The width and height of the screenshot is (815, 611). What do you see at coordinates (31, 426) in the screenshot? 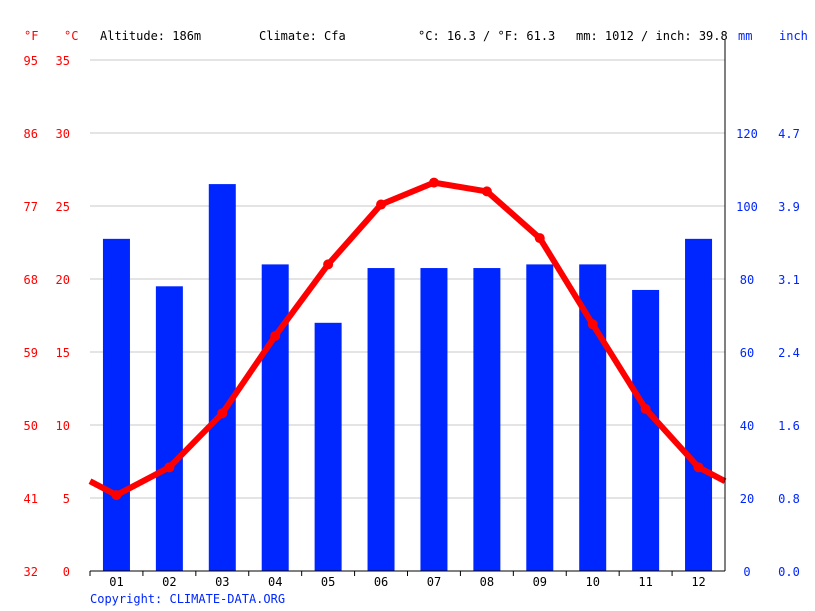
I see `fahrenheit-tick-label: 50` at bounding box center [31, 426].